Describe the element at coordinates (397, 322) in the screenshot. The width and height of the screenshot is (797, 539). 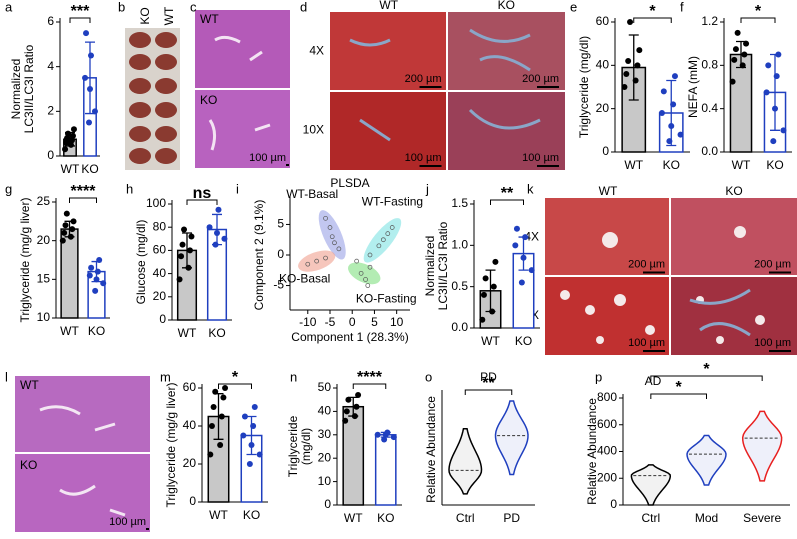
I see `x-tick-label: 10` at that location.